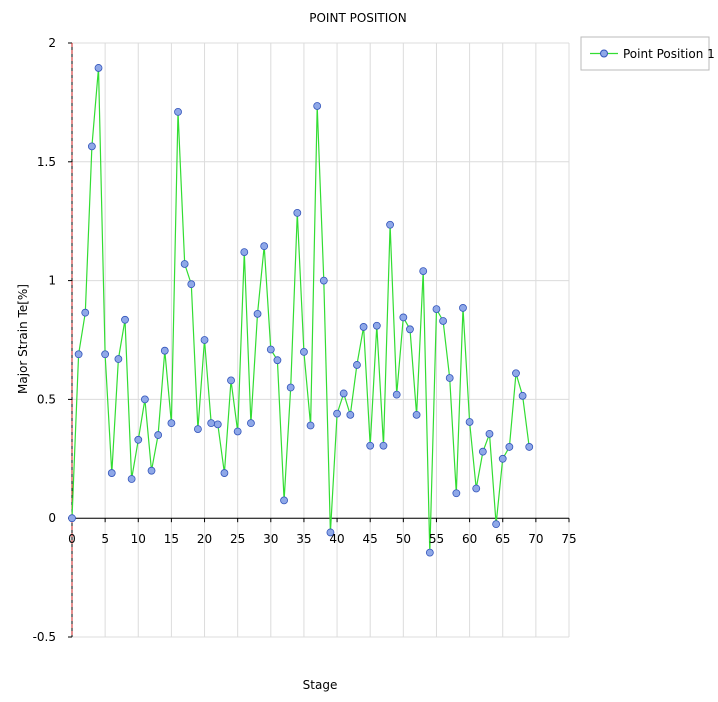  What do you see at coordinates (46, 162) in the screenshot?
I see `y-tick-label: 1.5` at bounding box center [46, 162].